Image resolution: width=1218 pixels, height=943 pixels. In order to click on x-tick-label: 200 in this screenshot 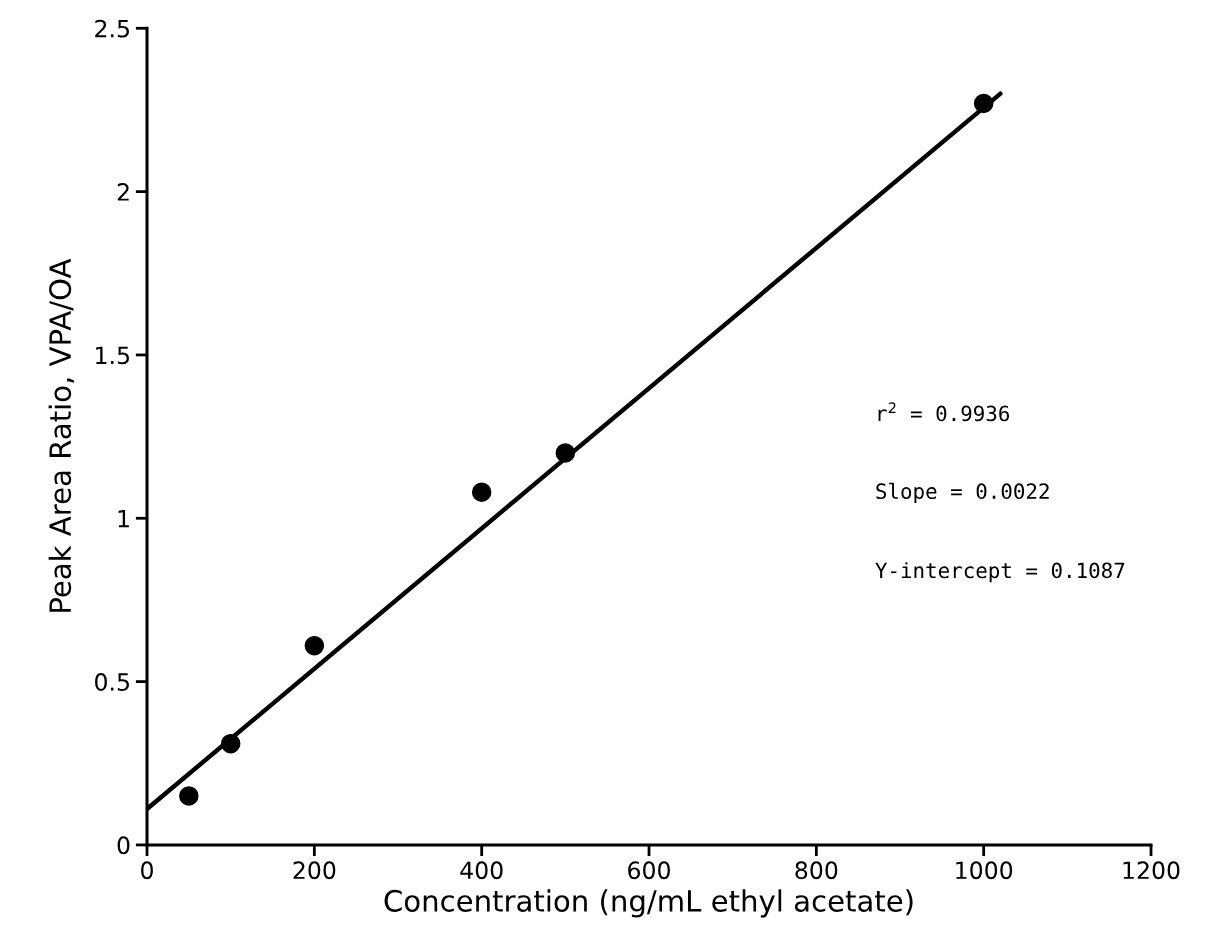, I will do `click(314, 870)`.